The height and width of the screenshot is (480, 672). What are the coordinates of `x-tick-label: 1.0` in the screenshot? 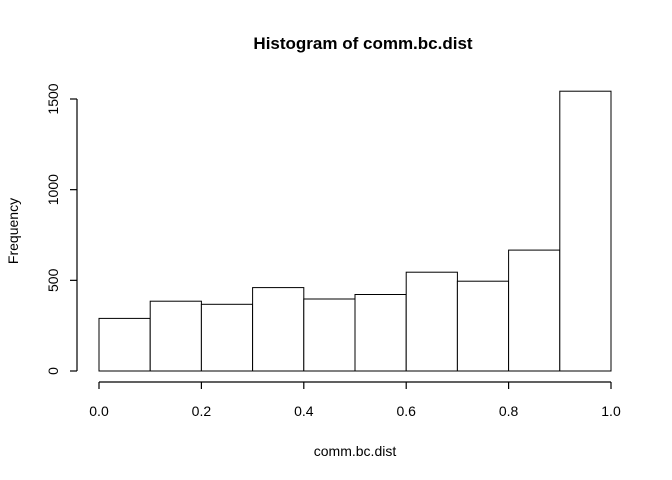 It's located at (611, 411).